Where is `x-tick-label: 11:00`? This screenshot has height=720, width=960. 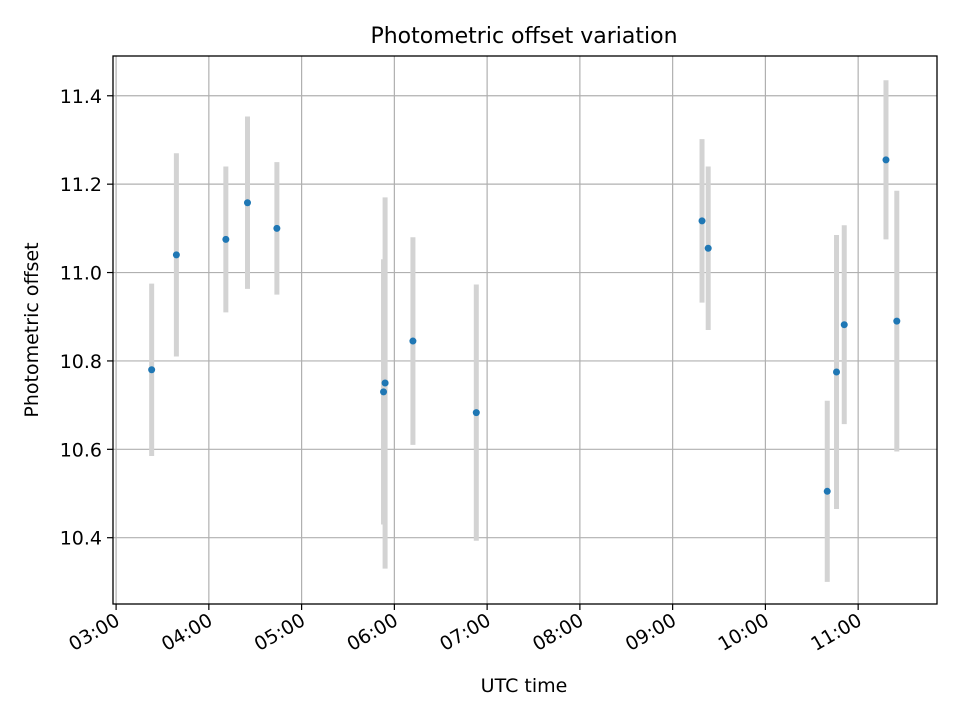 x-tick-label: 11:00 is located at coordinates (836, 632).